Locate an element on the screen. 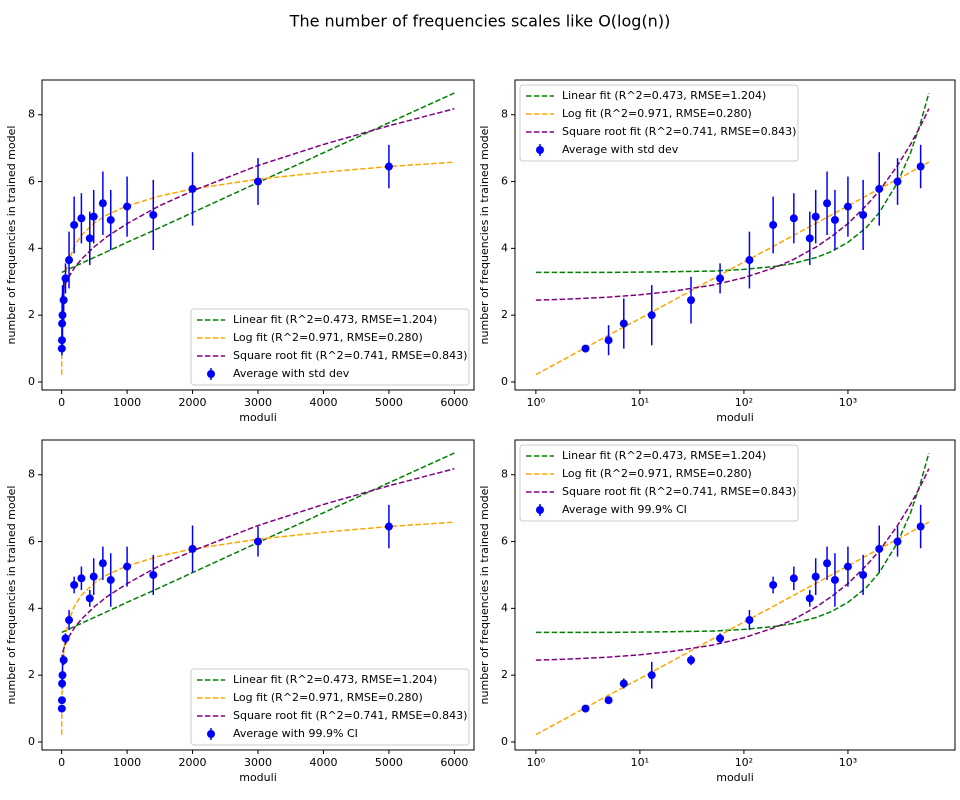 The width and height of the screenshot is (960, 800). x-tick-label: 6000 is located at coordinates (454, 402).